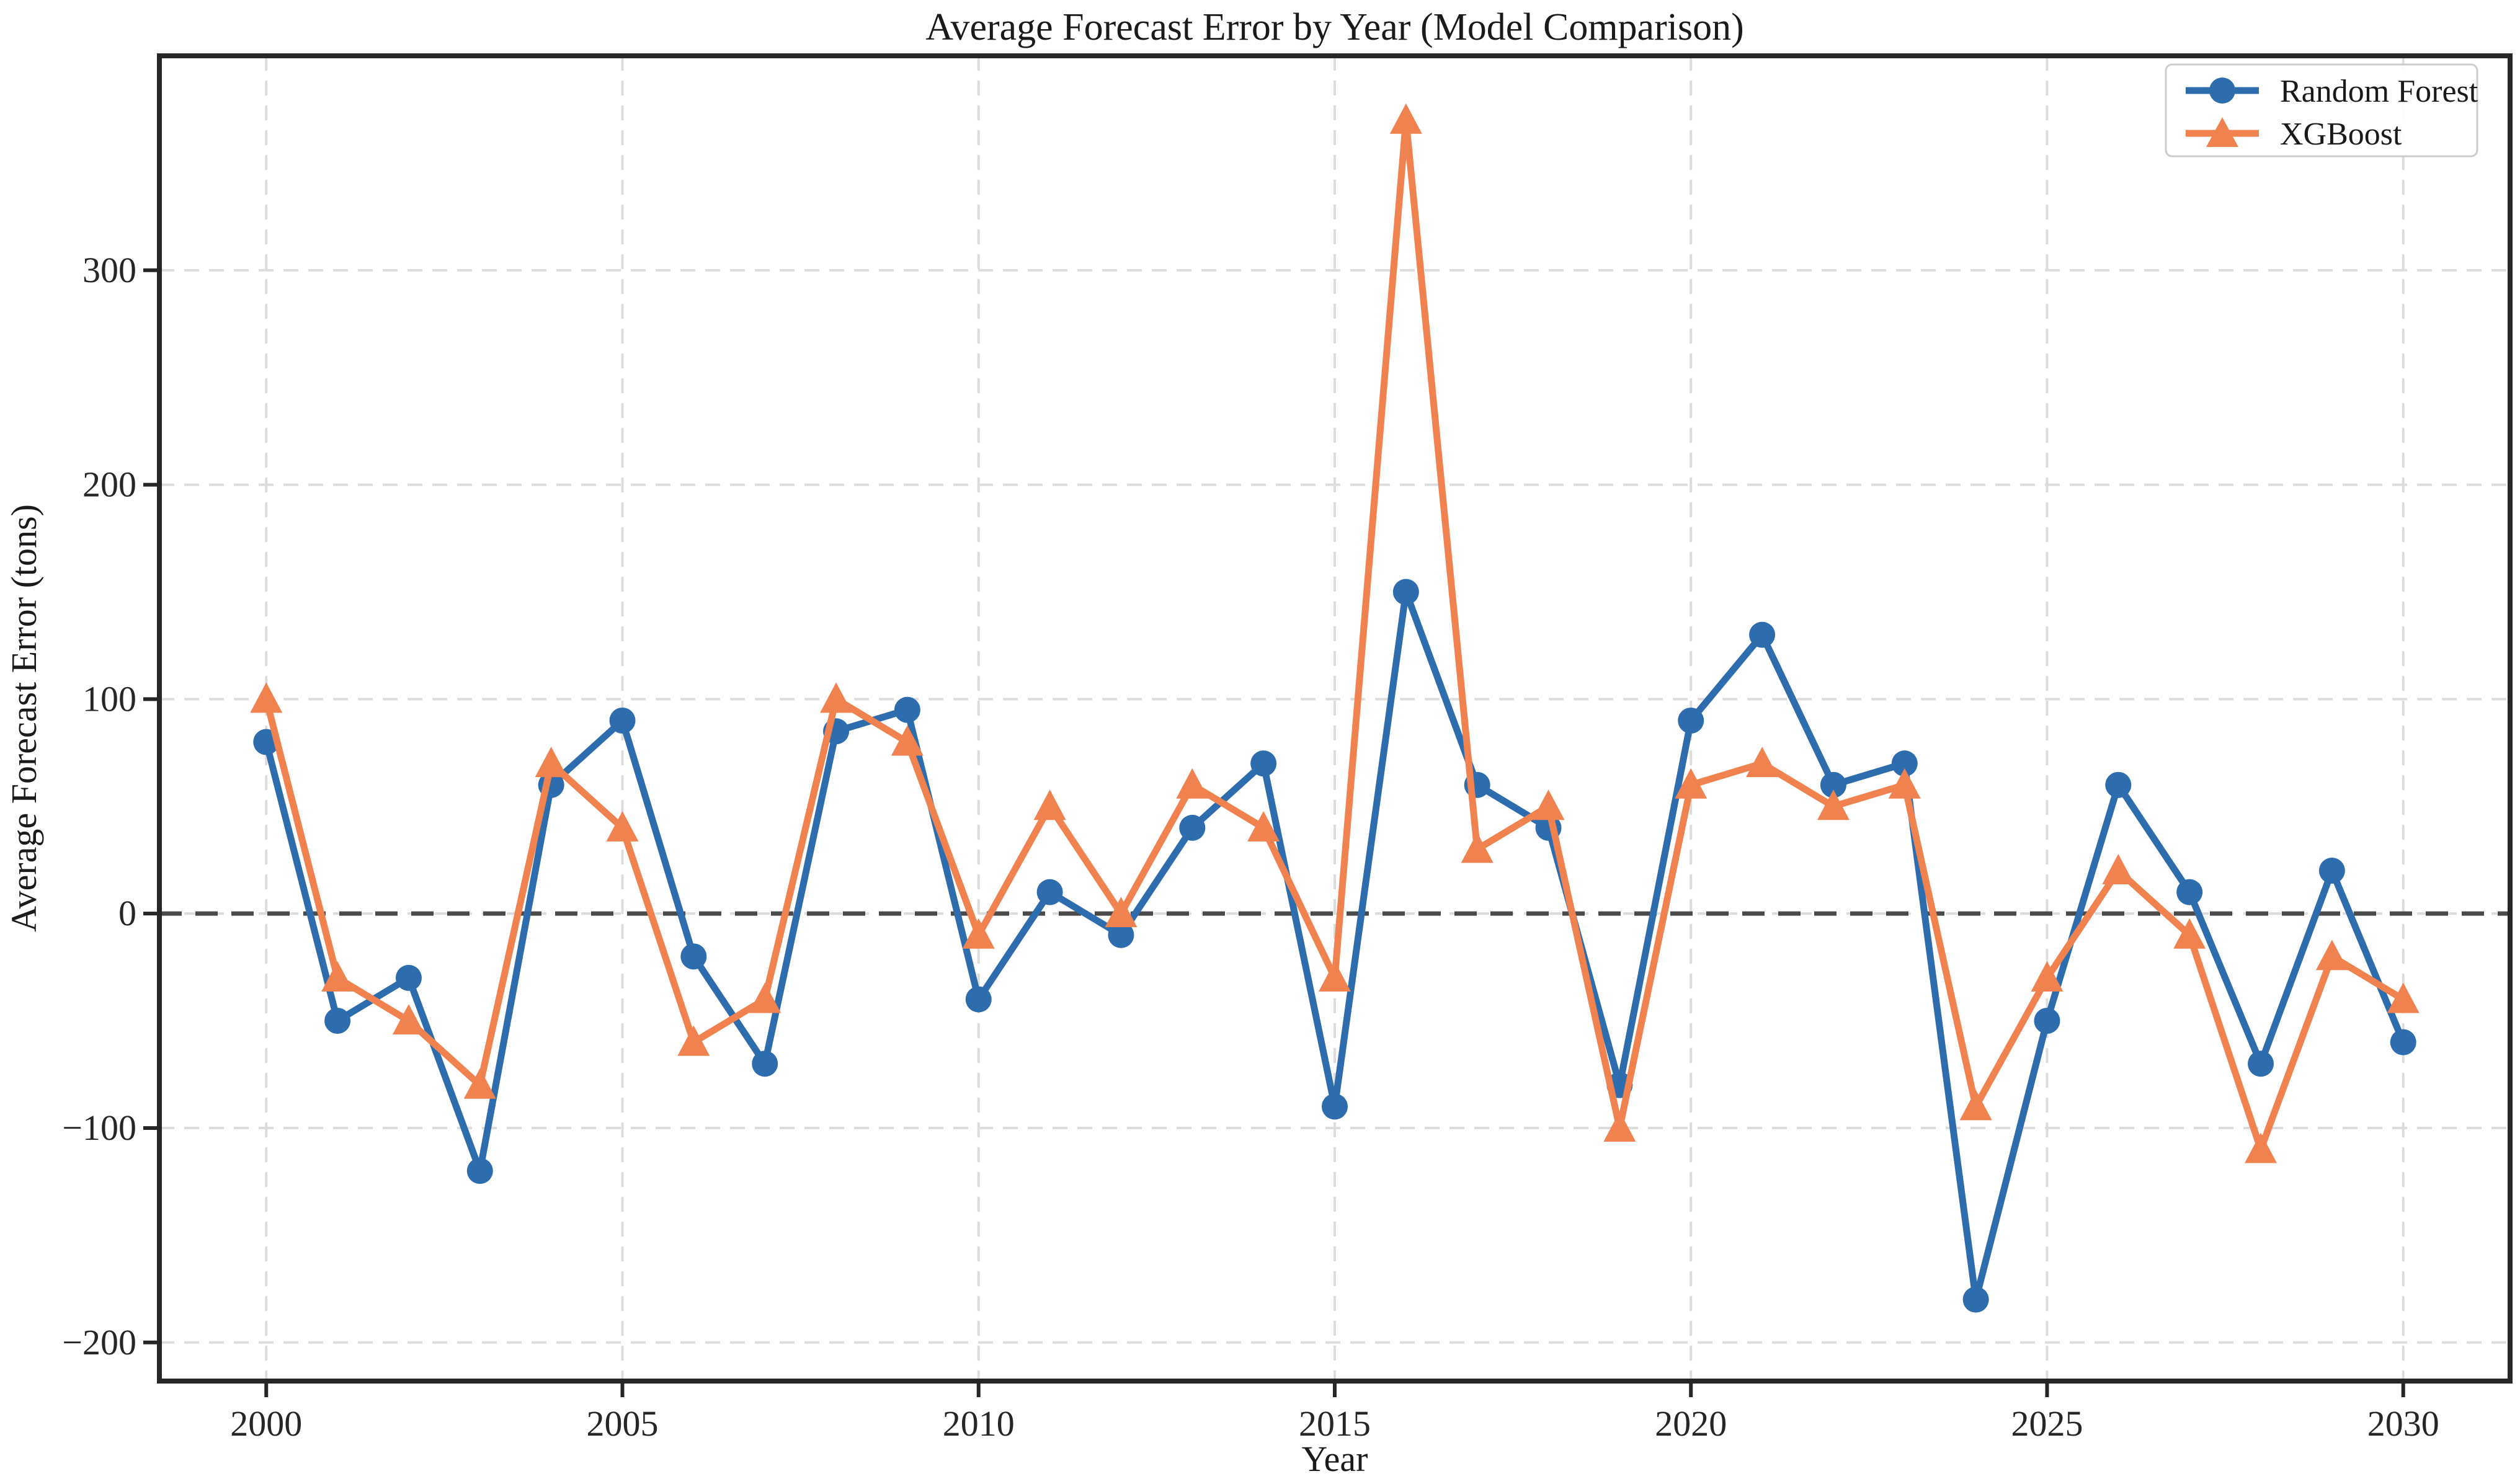 This screenshot has height=1484, width=2520. Describe the element at coordinates (1335, 1459) in the screenshot. I see `x-axis-label: Year` at that location.